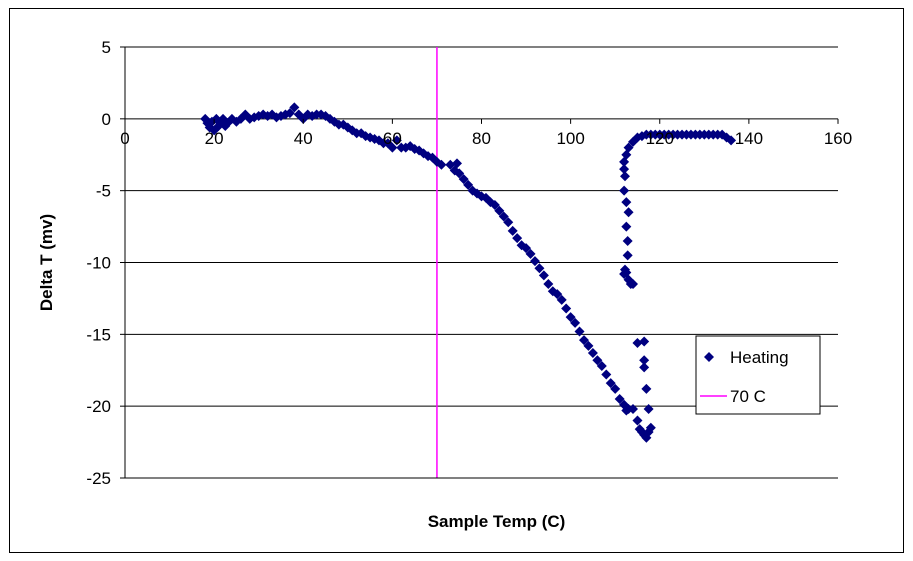  I want to click on y-tick-label: -15, so click(98, 334).